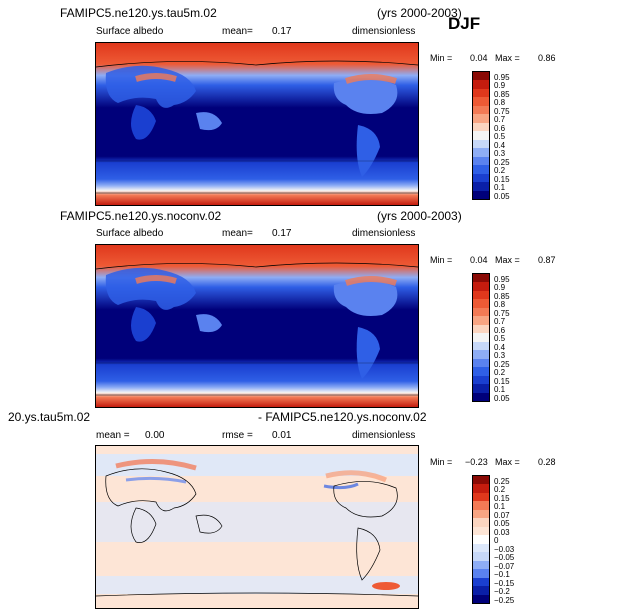 Image resolution: width=617 pixels, height=616 pixels. Describe the element at coordinates (507, 260) in the screenshot. I see `panel2-max-label: Max =` at that location.